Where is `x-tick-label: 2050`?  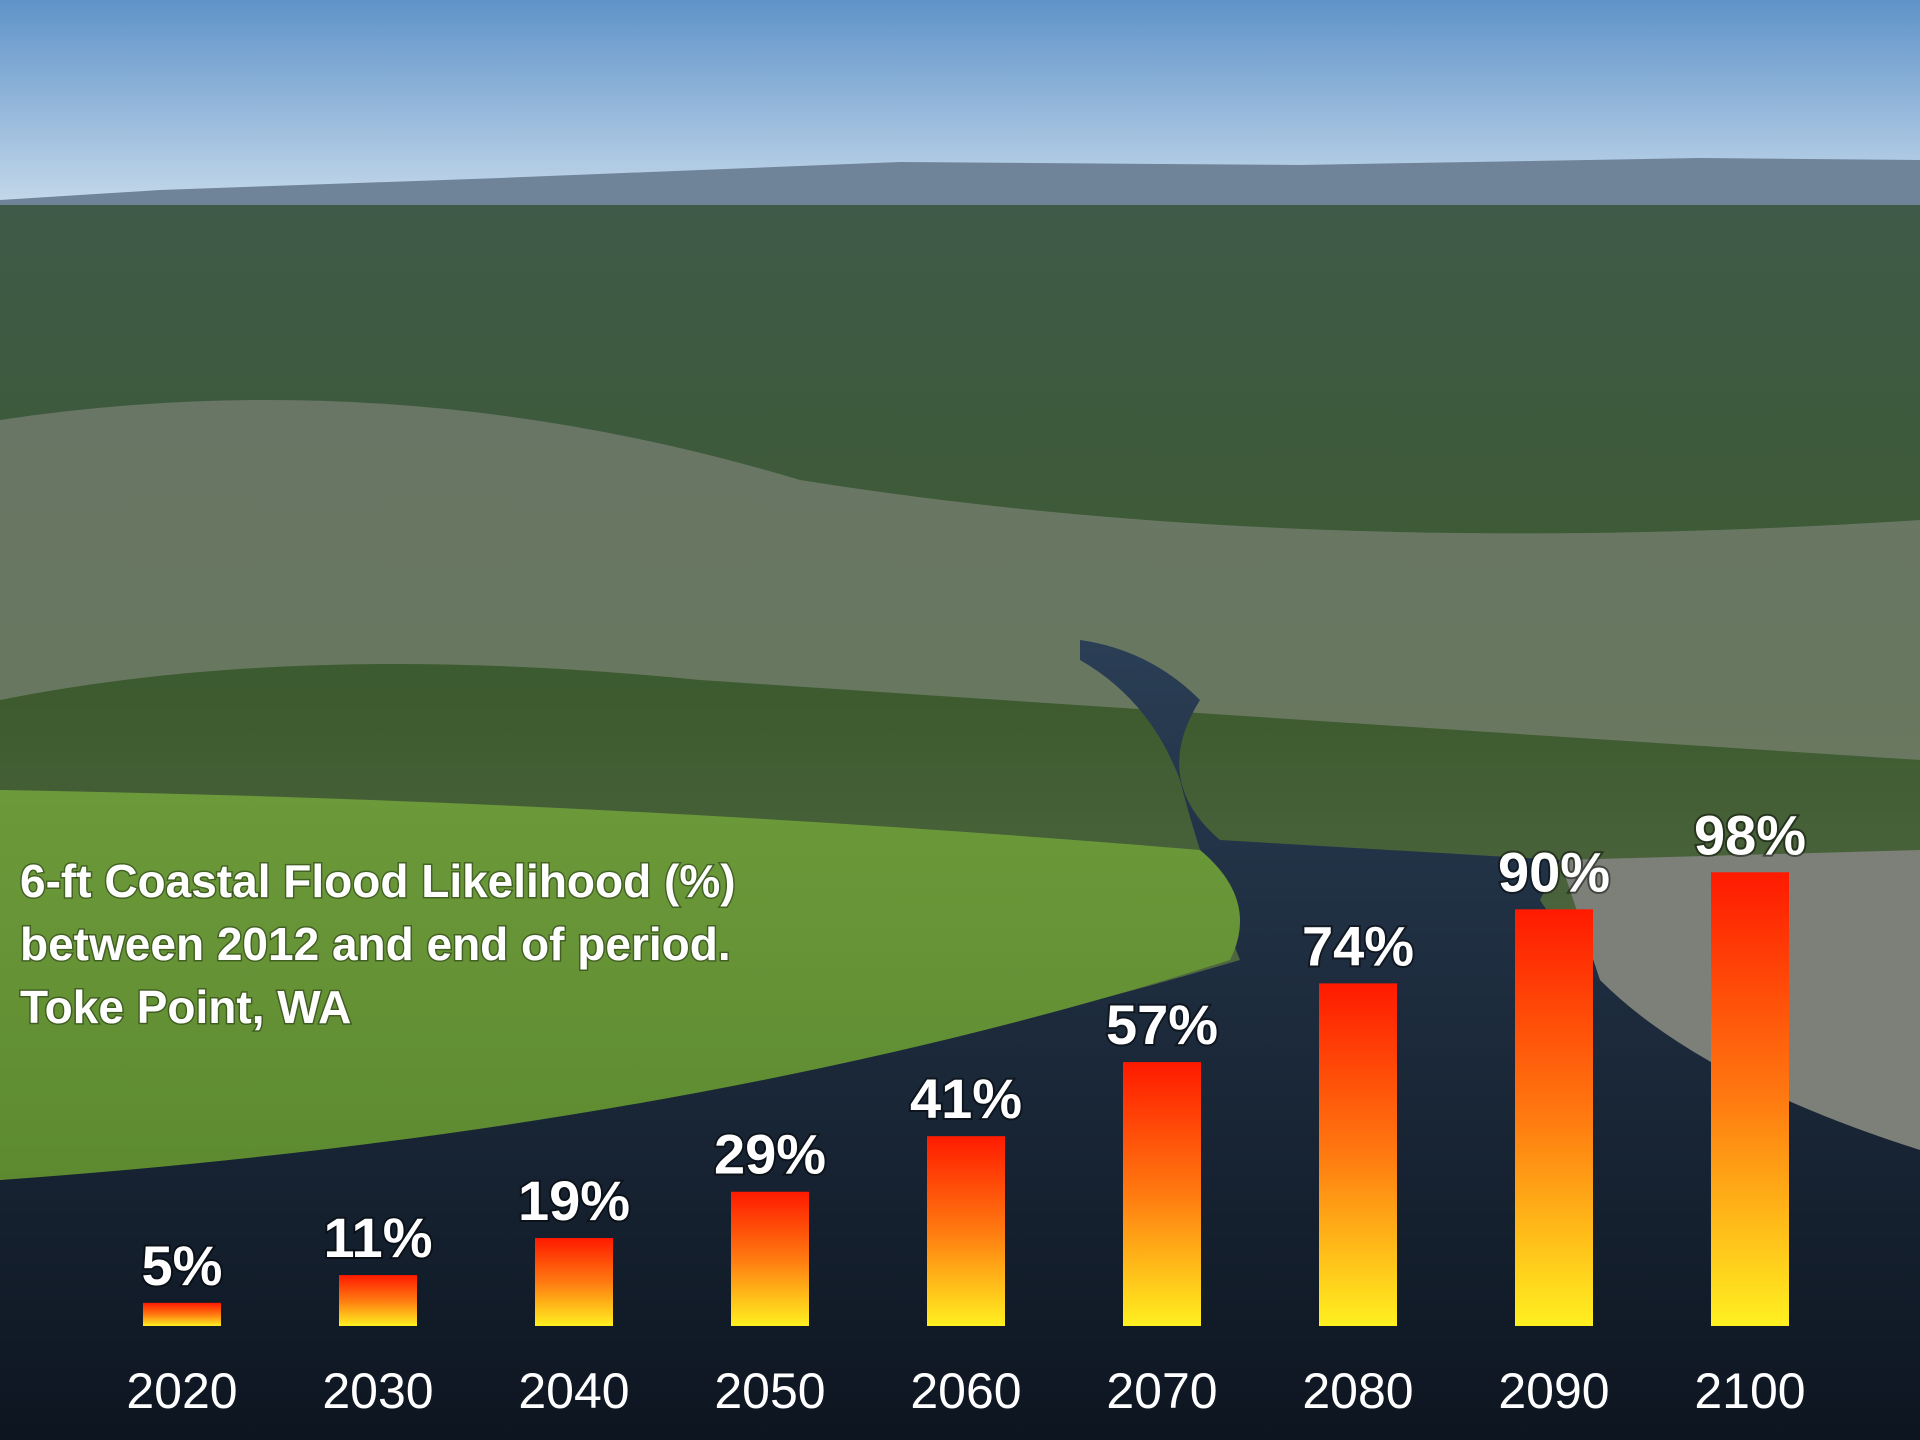
x-tick-label: 2050 is located at coordinates (769, 1391).